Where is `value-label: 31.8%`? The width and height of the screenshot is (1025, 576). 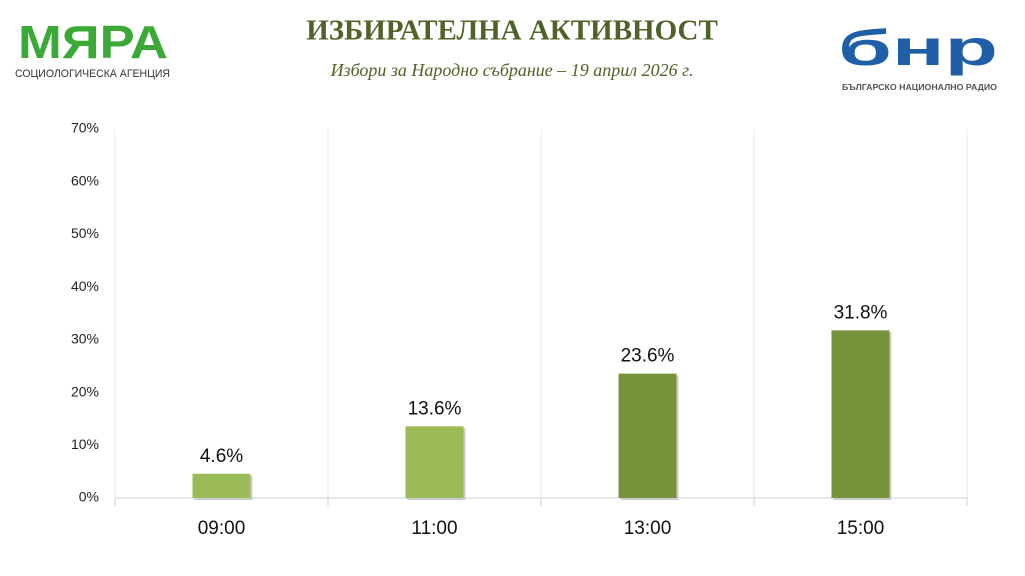 value-label: 31.8% is located at coordinates (861, 312).